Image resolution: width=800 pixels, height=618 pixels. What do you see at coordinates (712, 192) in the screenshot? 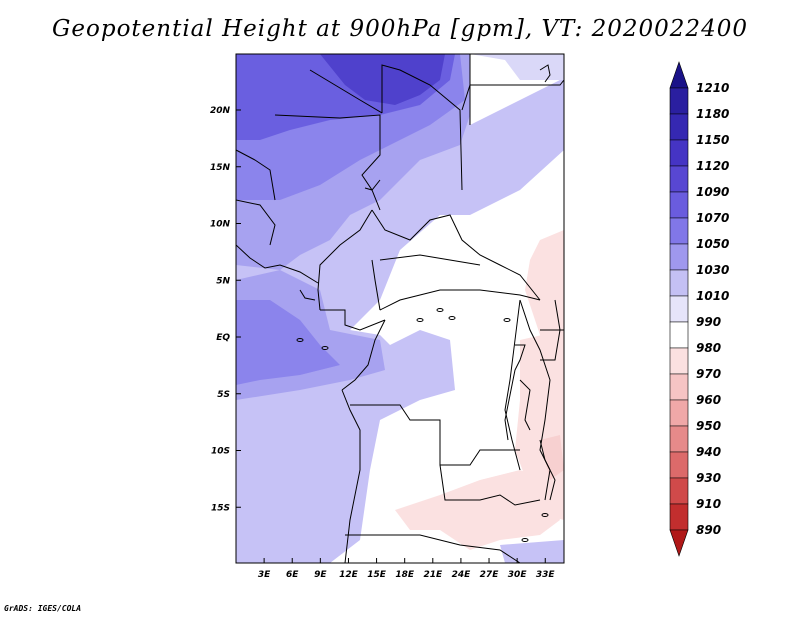
I see `colorbar-label: 1090` at bounding box center [712, 192].